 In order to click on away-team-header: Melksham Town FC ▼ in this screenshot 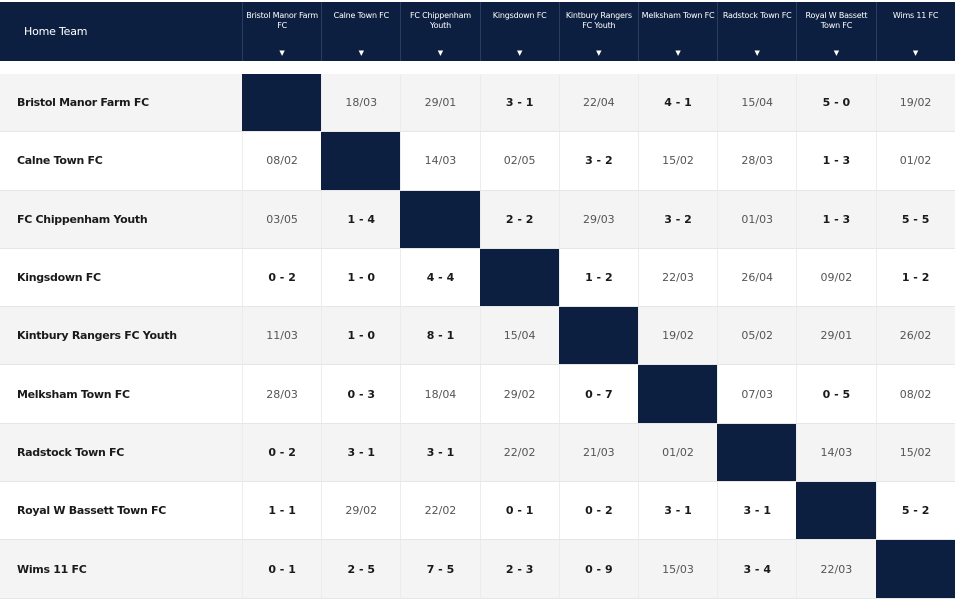, I will do `click(677, 31)`.